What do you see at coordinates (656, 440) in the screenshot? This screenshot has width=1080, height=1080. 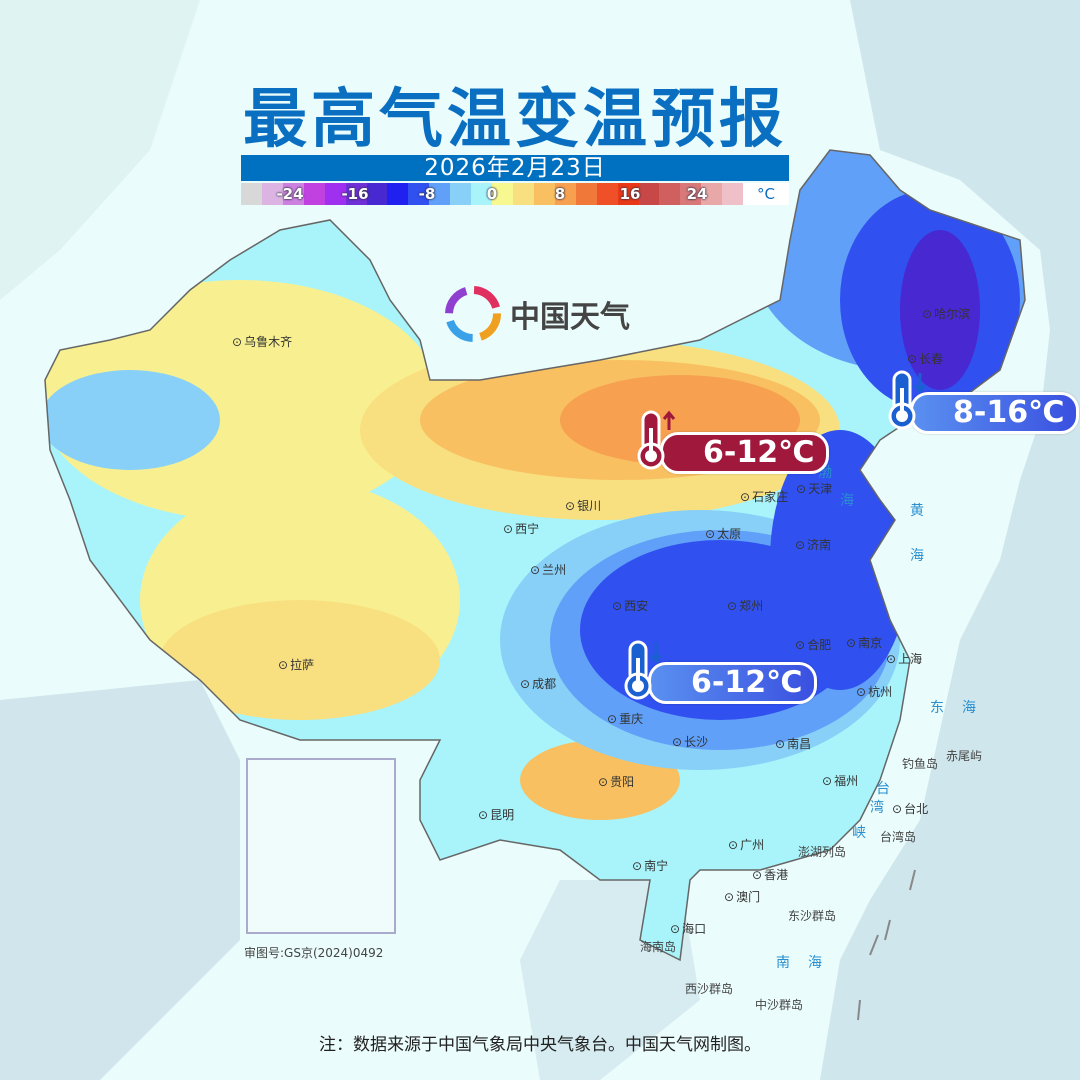 I see `thermometer-up-icon` at bounding box center [656, 440].